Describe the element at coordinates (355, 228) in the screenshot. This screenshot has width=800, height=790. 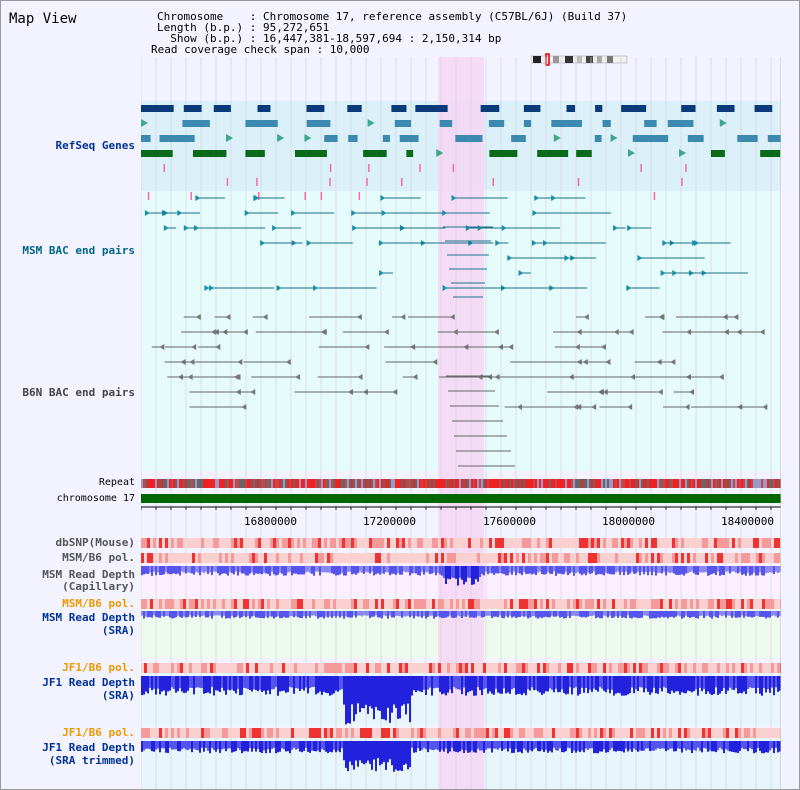
I see `bac-end-marker` at that location.